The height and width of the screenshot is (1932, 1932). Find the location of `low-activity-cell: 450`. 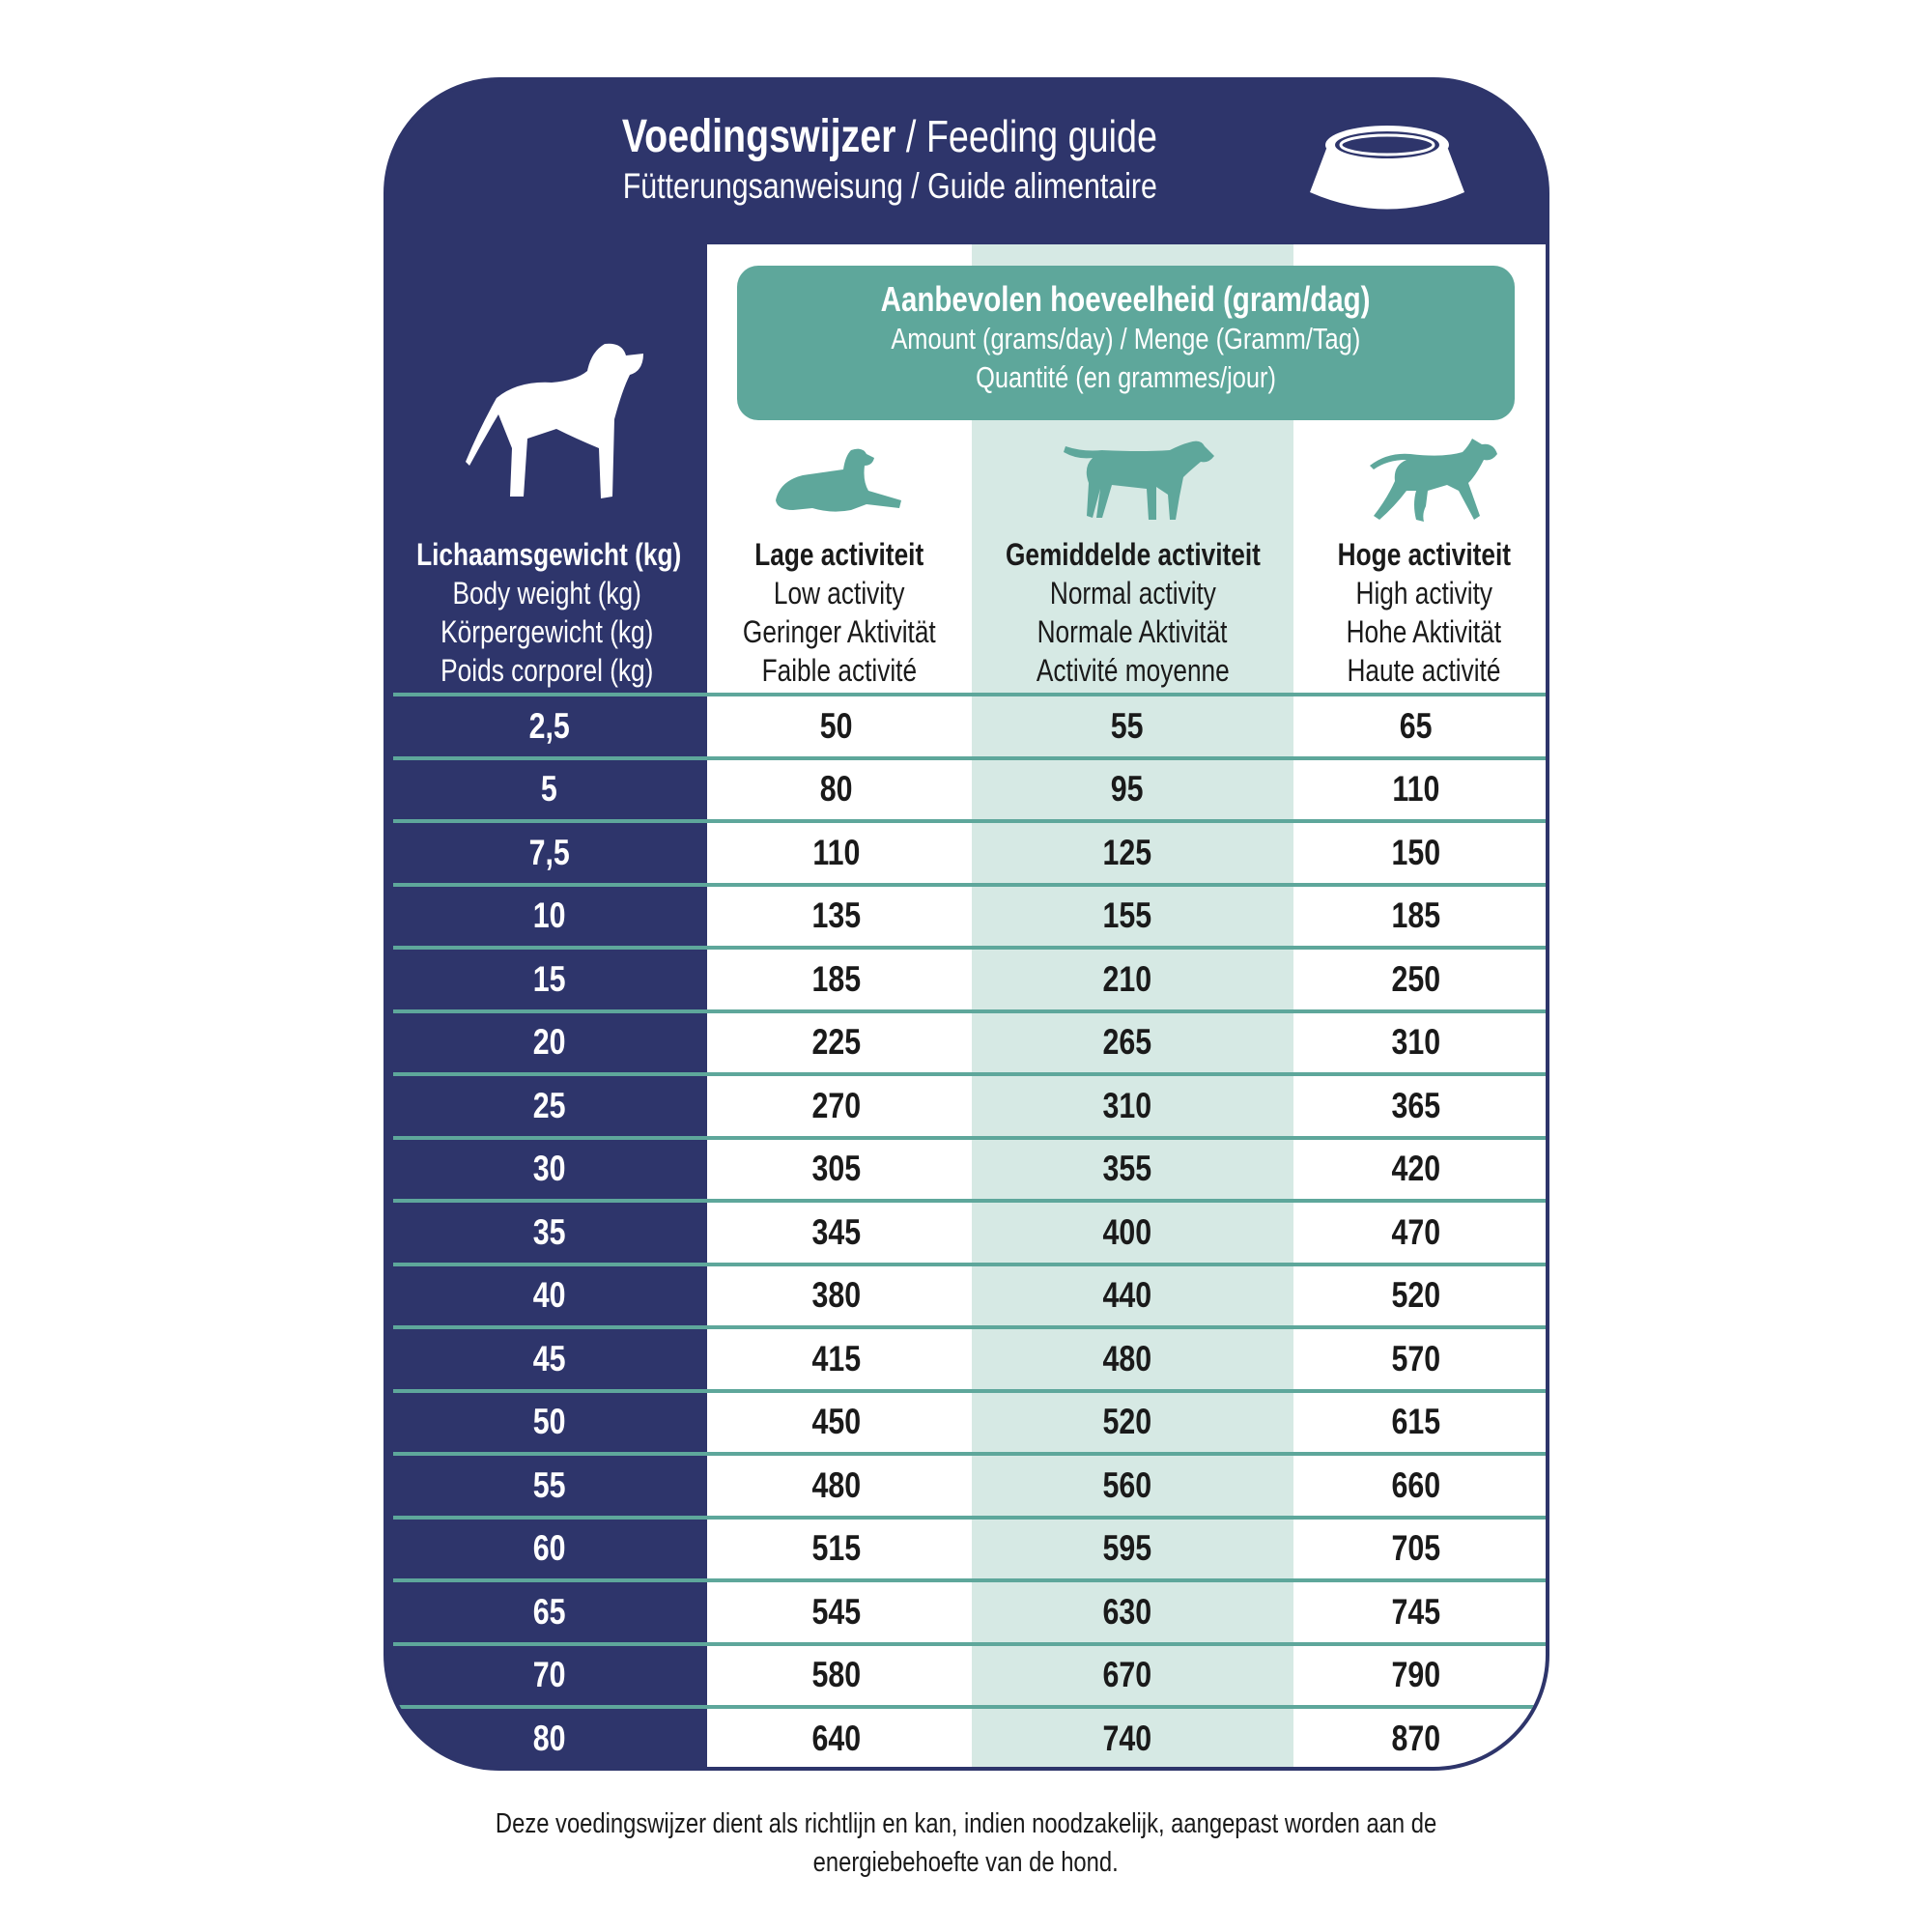

low-activity-cell: 450 is located at coordinates (836, 1422).